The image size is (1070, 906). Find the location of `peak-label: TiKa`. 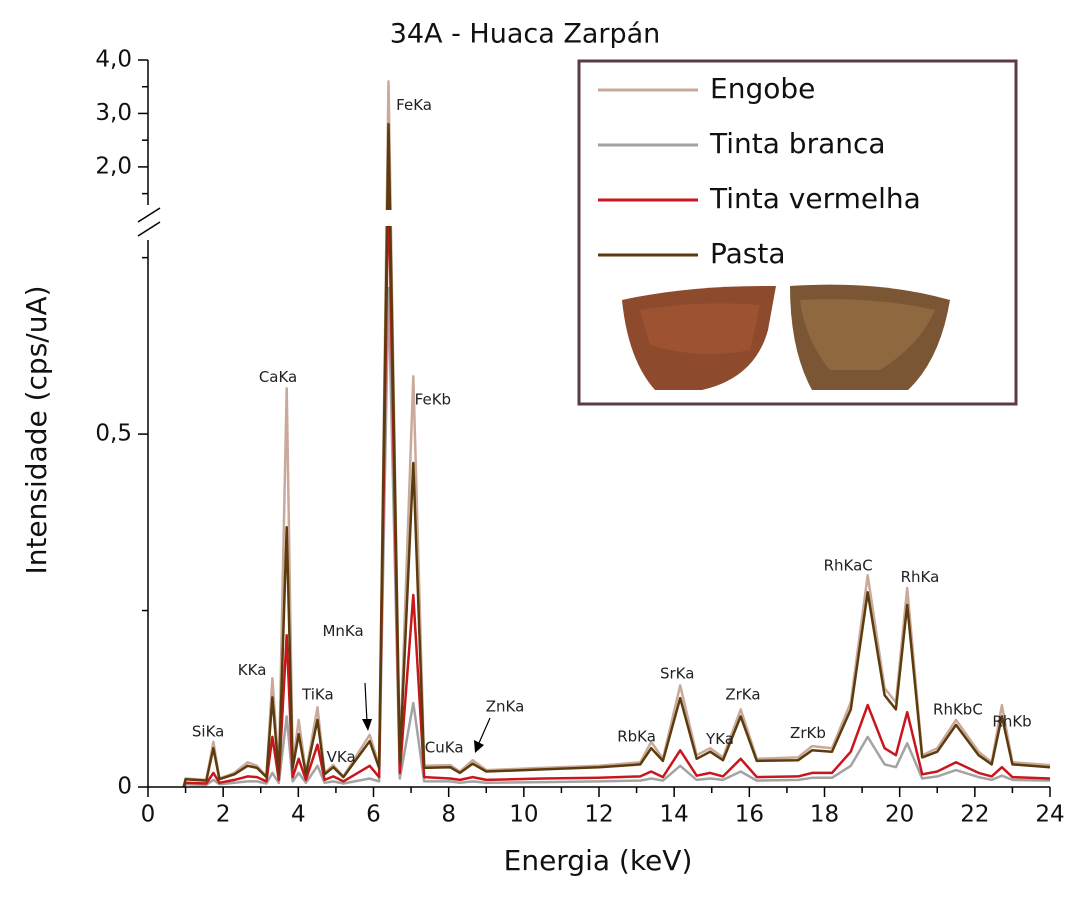

peak-label: TiKa is located at coordinates (317, 695).